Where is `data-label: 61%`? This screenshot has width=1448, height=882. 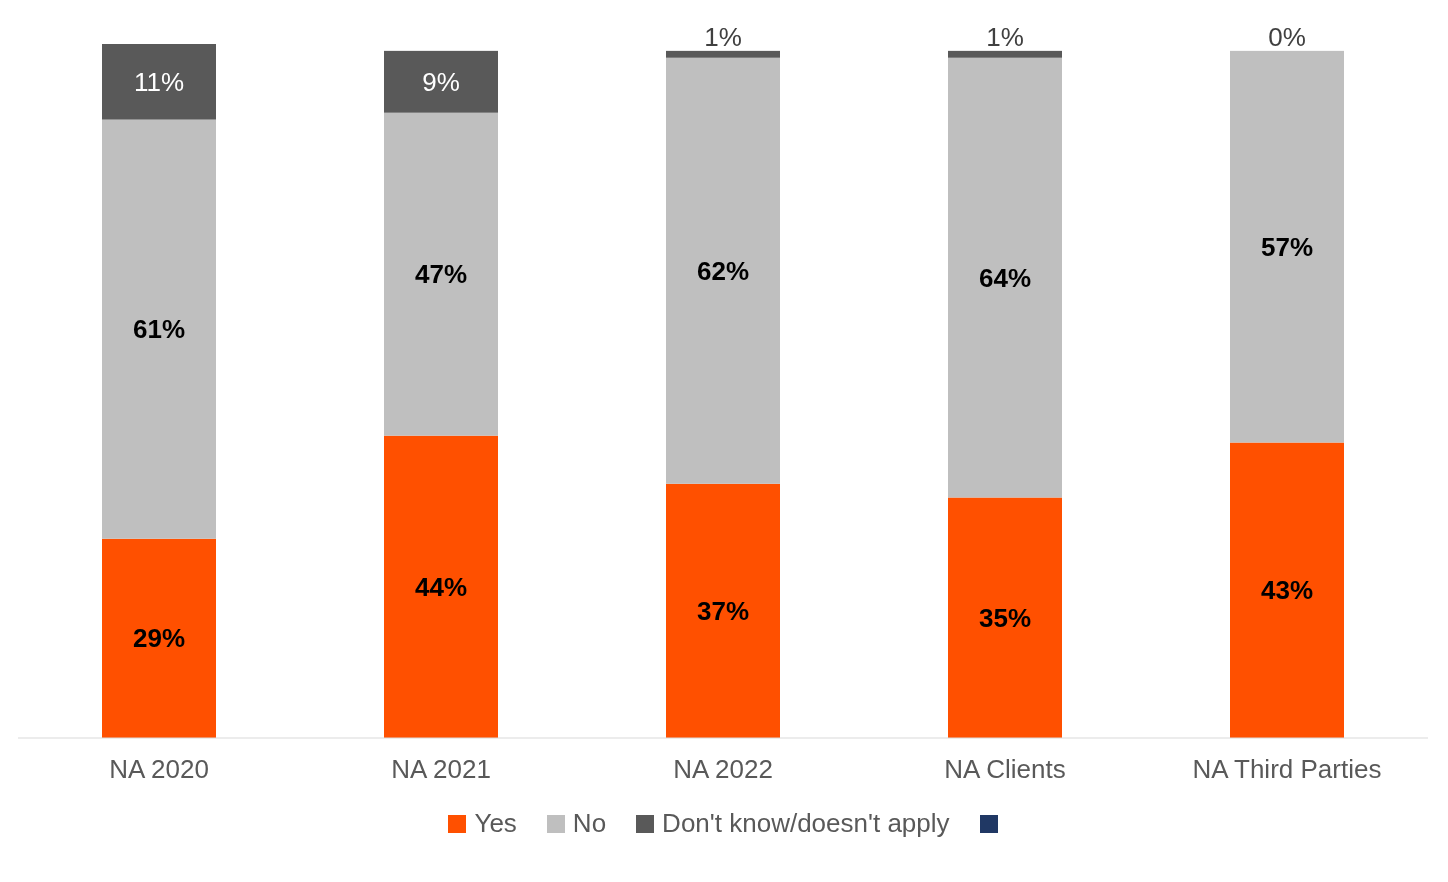 data-label: 61% is located at coordinates (159, 329).